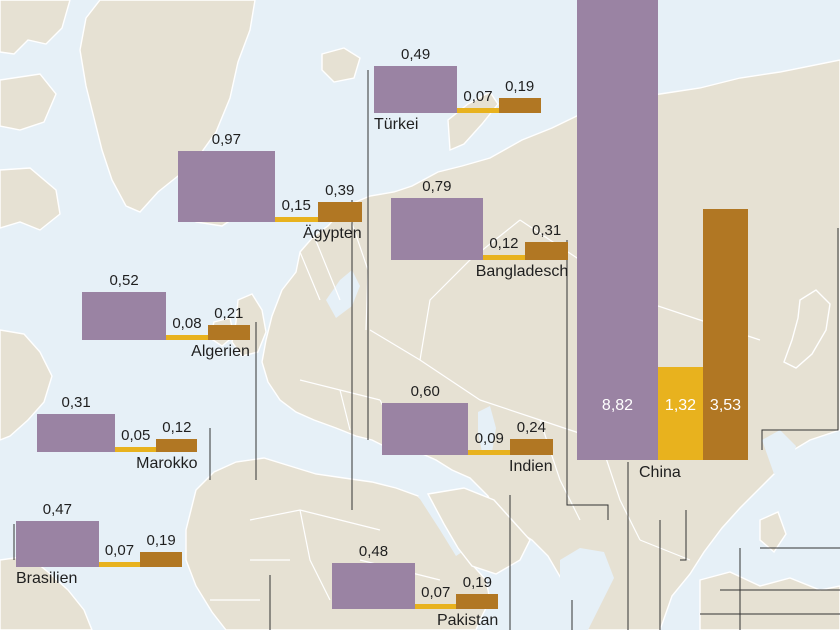 This screenshot has height=630, width=840. I want to click on bar-indien-c, so click(531, 447).